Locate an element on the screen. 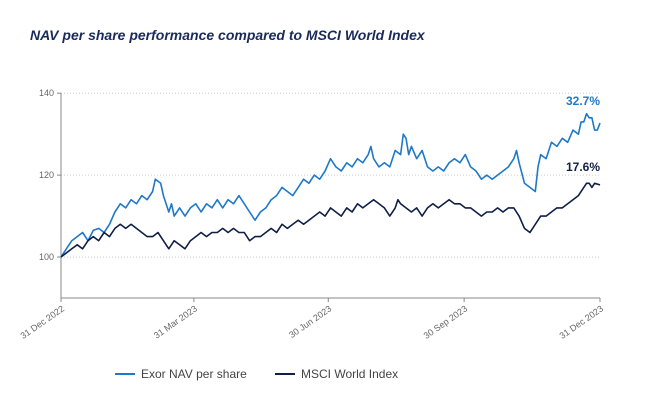 The width and height of the screenshot is (647, 403). y-tick-label: 140 is located at coordinates (46, 93).